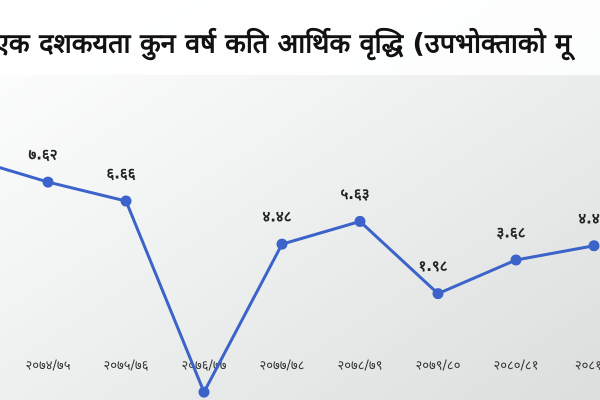 This screenshot has width=600, height=400. Describe the element at coordinates (42, 155) in the screenshot. I see `value-label: ७.६२` at that location.